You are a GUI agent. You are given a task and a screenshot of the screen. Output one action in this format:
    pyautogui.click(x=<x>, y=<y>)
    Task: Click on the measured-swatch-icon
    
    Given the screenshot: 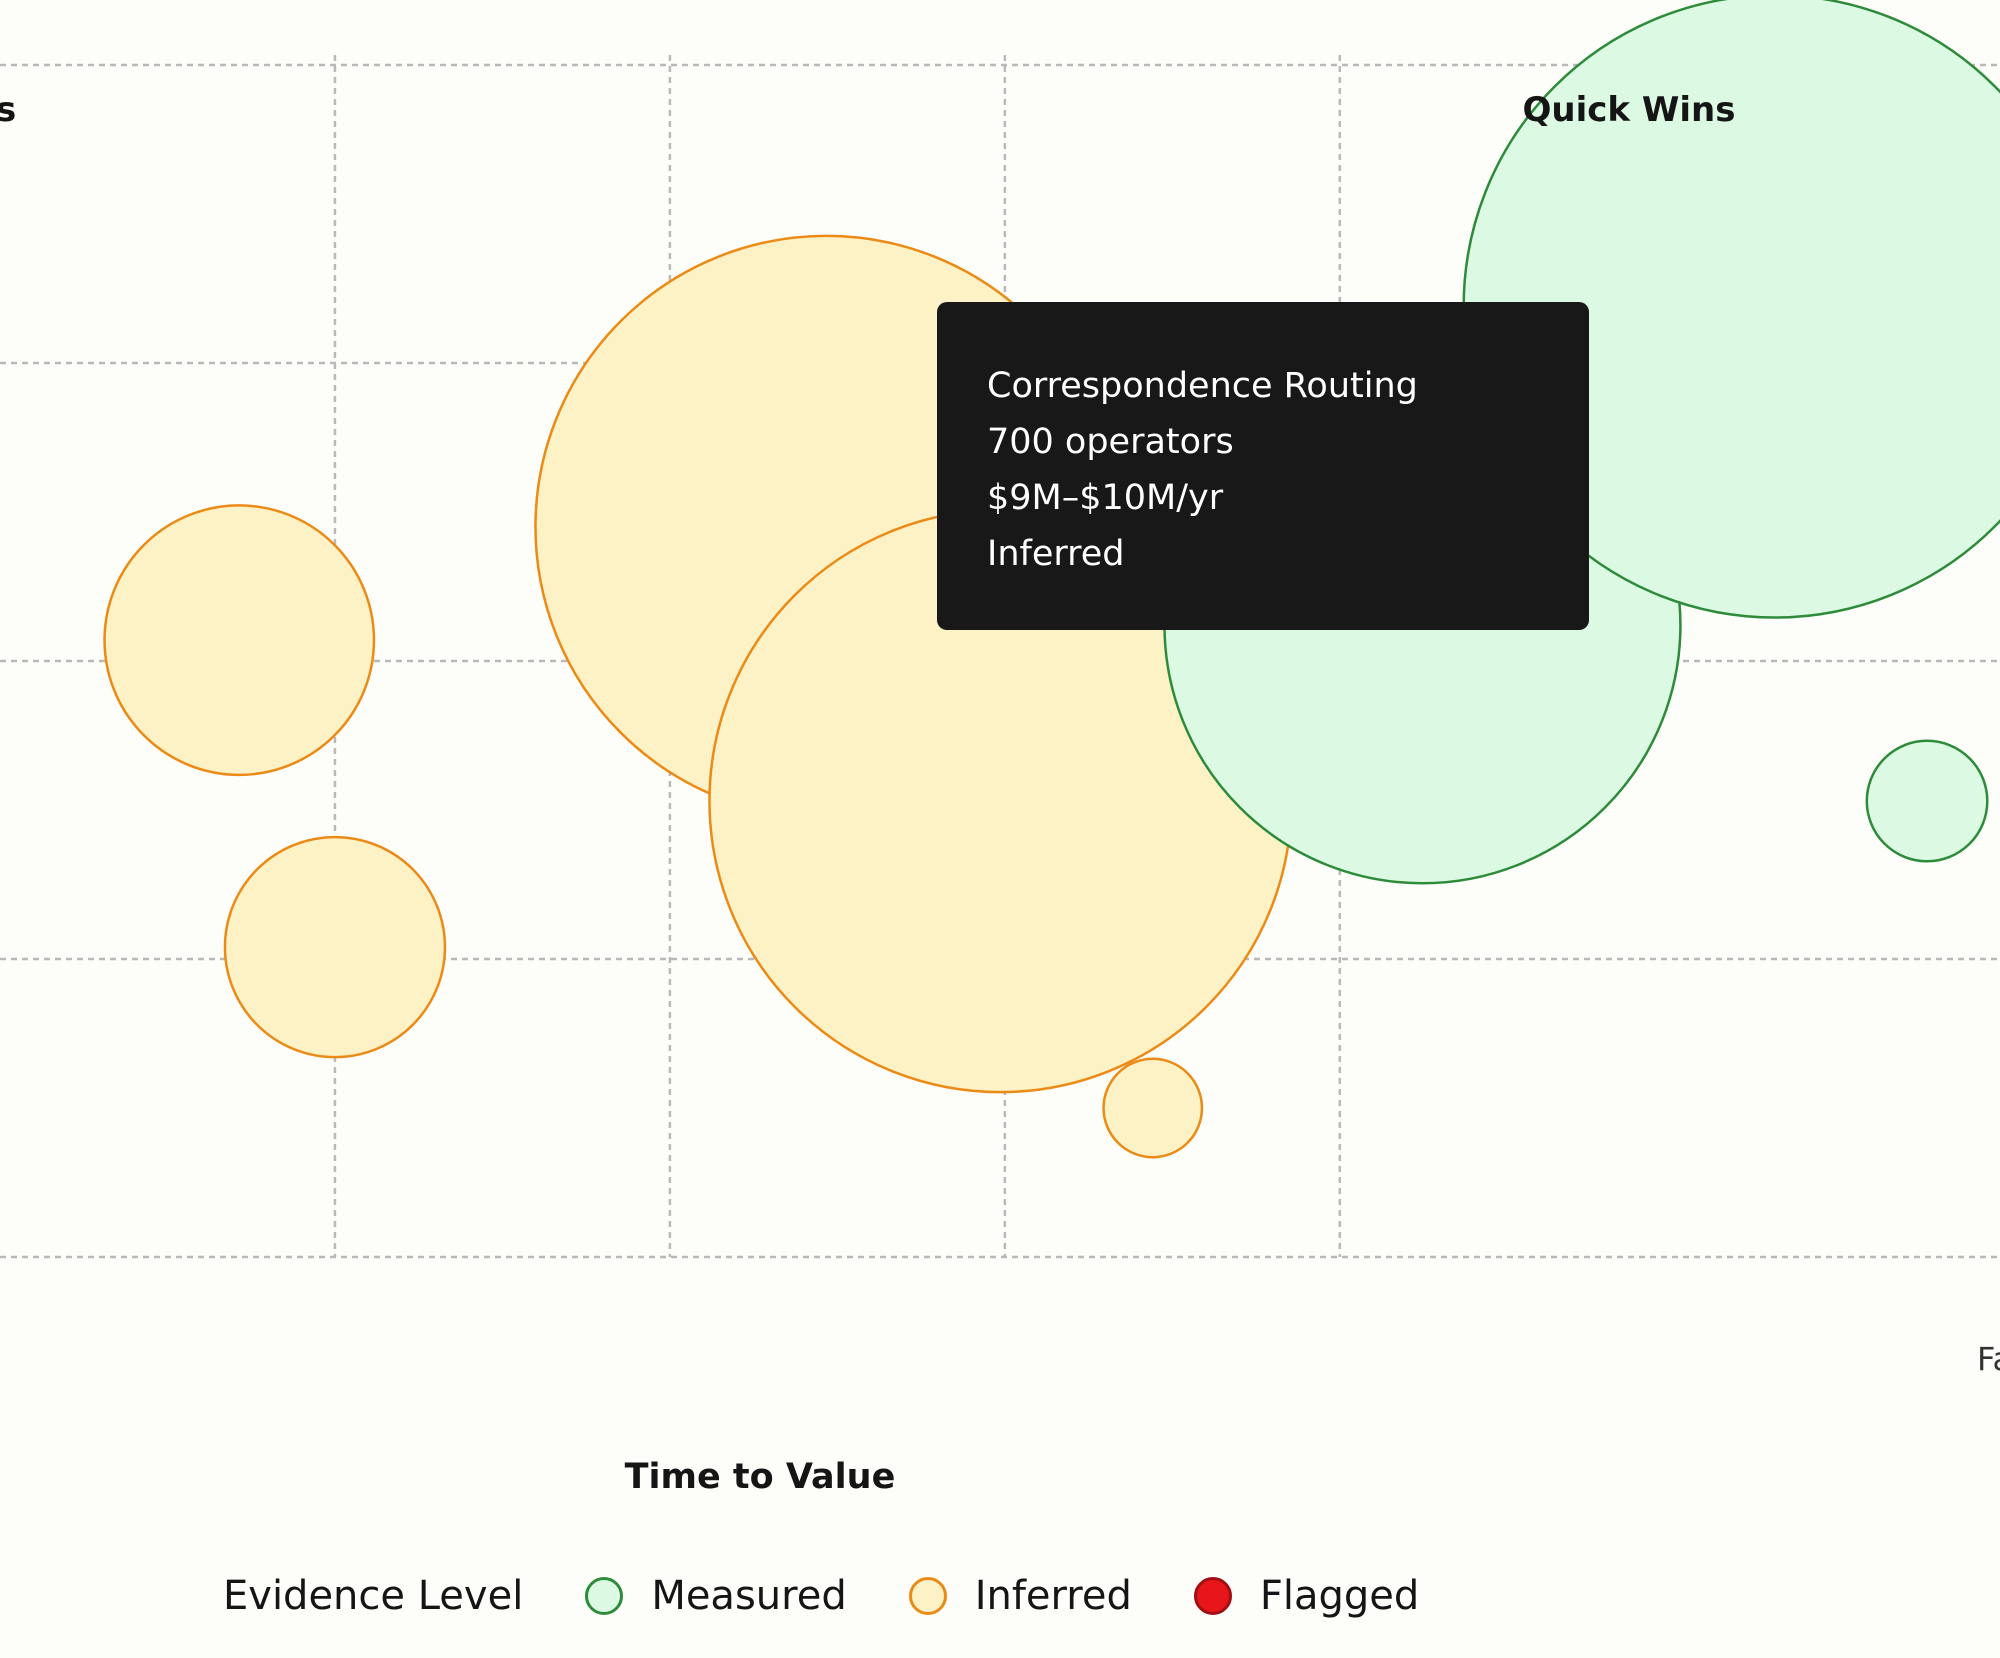 What is the action you would take?
    pyautogui.click(x=604, y=1596)
    